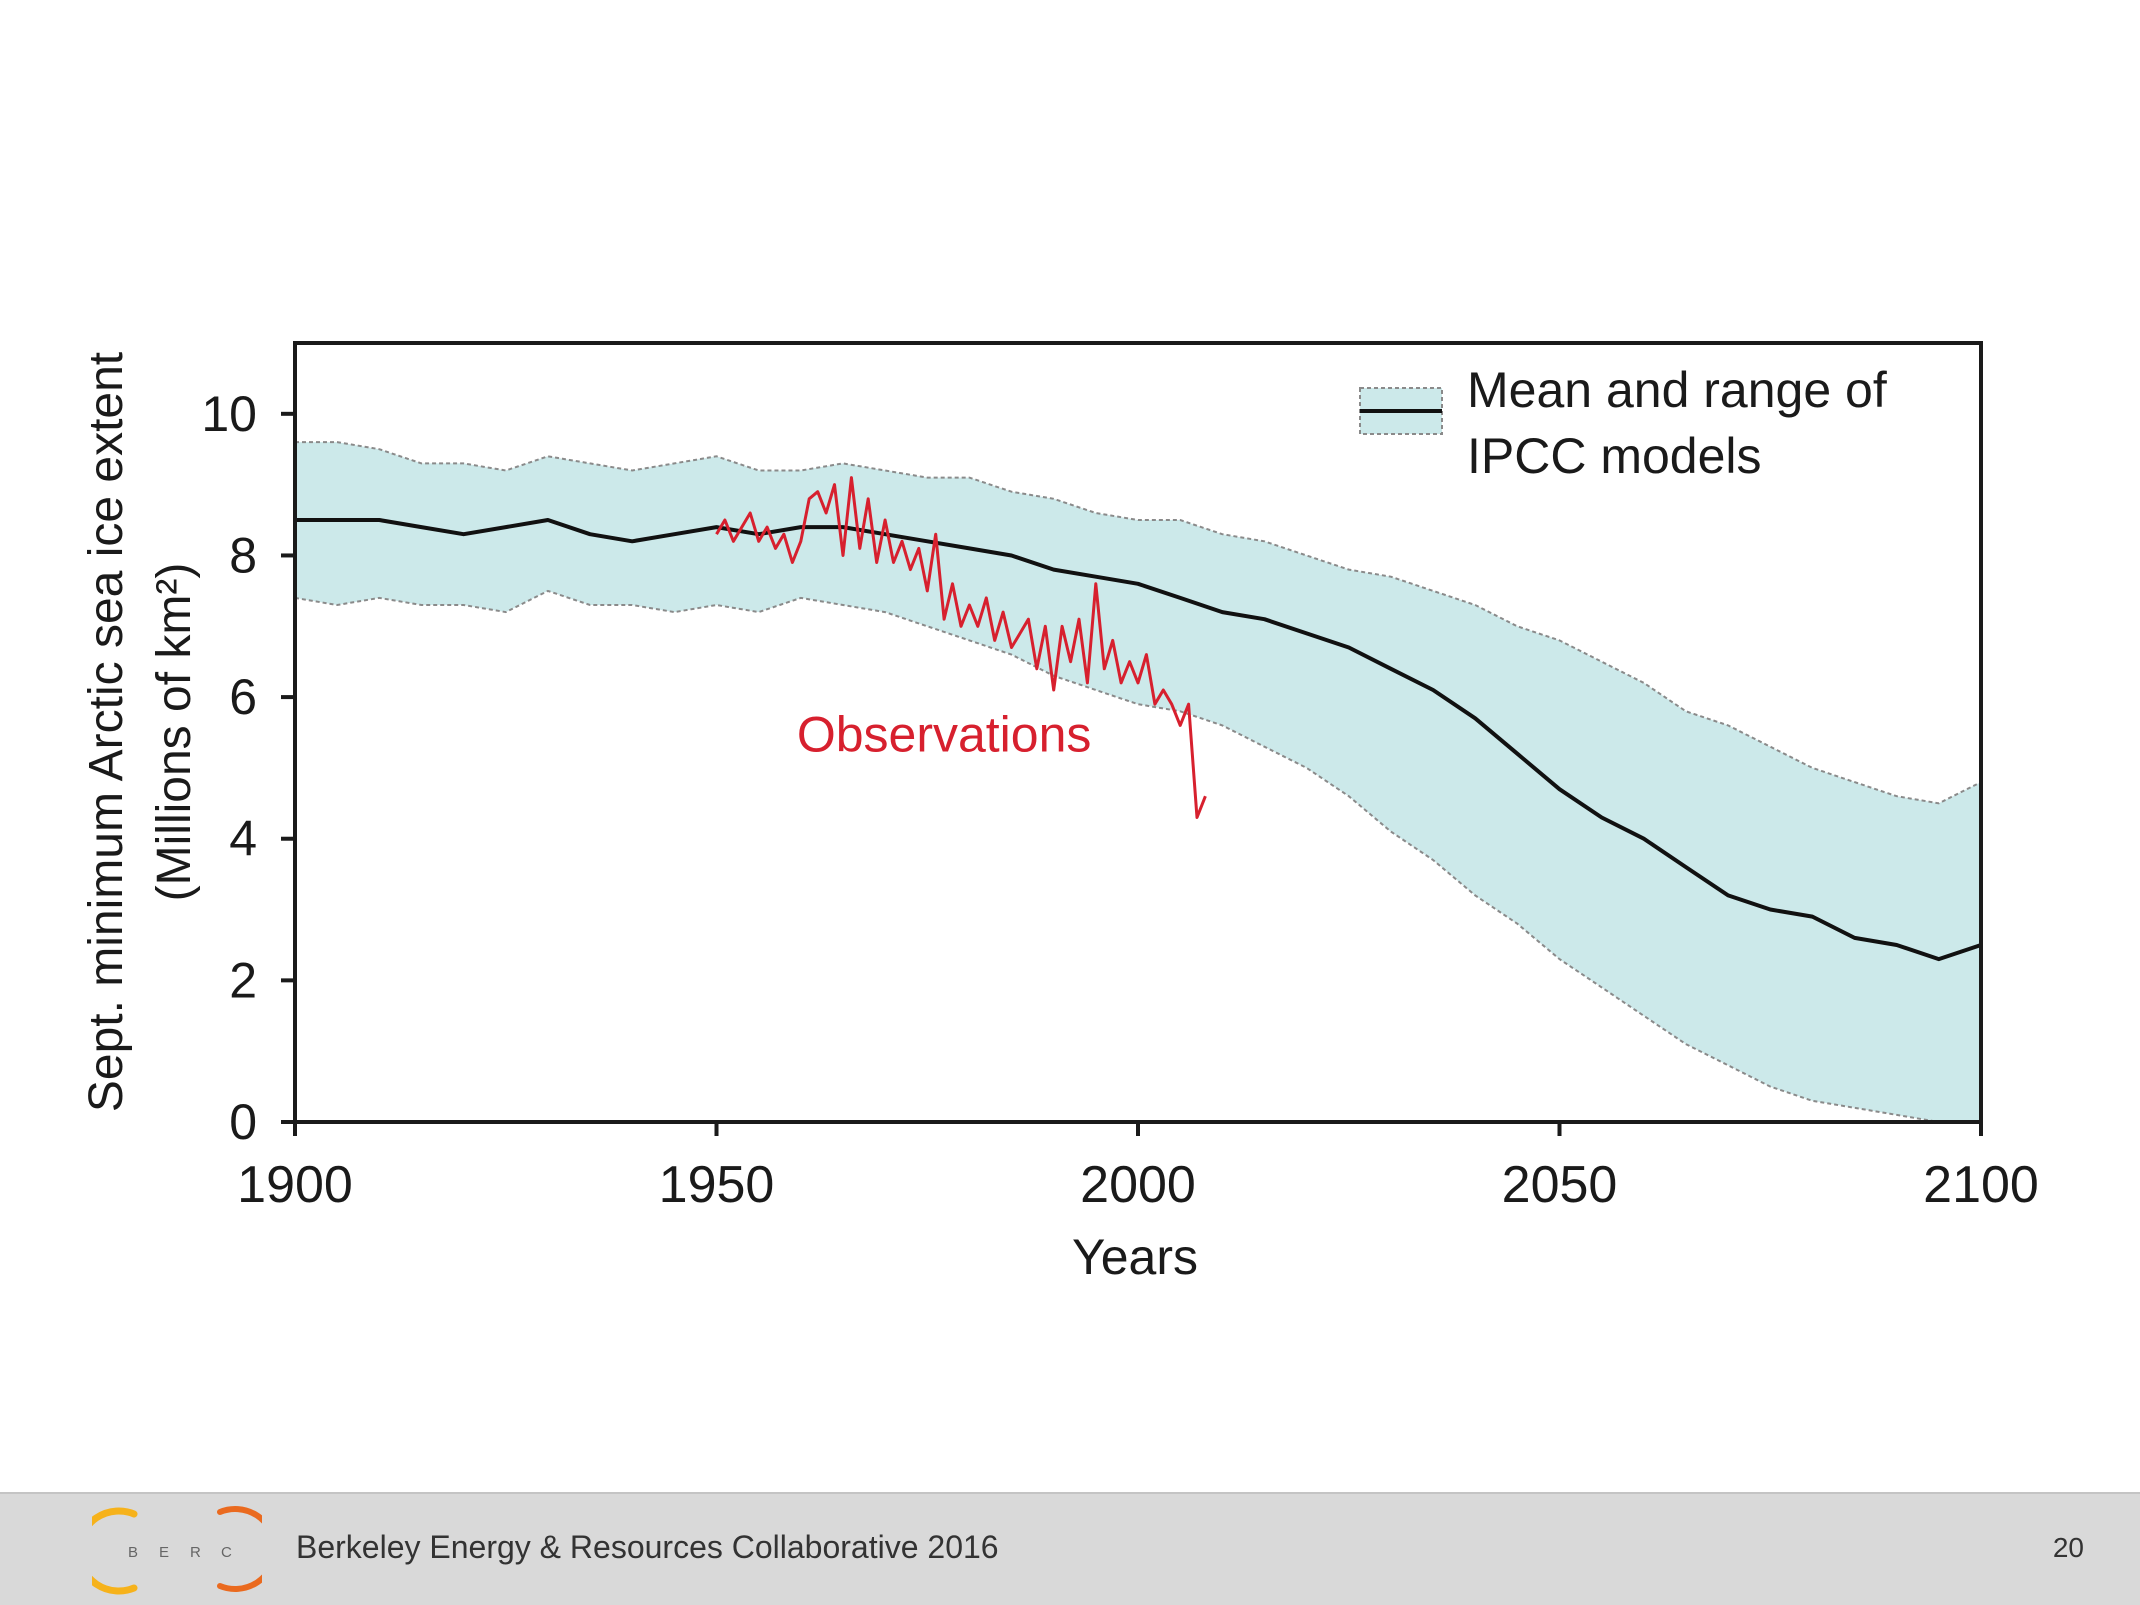 This screenshot has height=1605, width=2140. What do you see at coordinates (239, 1549) in the screenshot?
I see `logo-red-arc` at bounding box center [239, 1549].